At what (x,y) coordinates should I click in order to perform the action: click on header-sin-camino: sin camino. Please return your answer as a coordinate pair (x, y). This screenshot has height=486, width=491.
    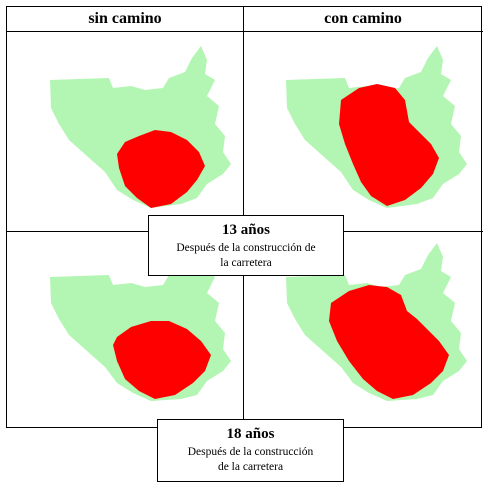
    Looking at the image, I should click on (125, 18).